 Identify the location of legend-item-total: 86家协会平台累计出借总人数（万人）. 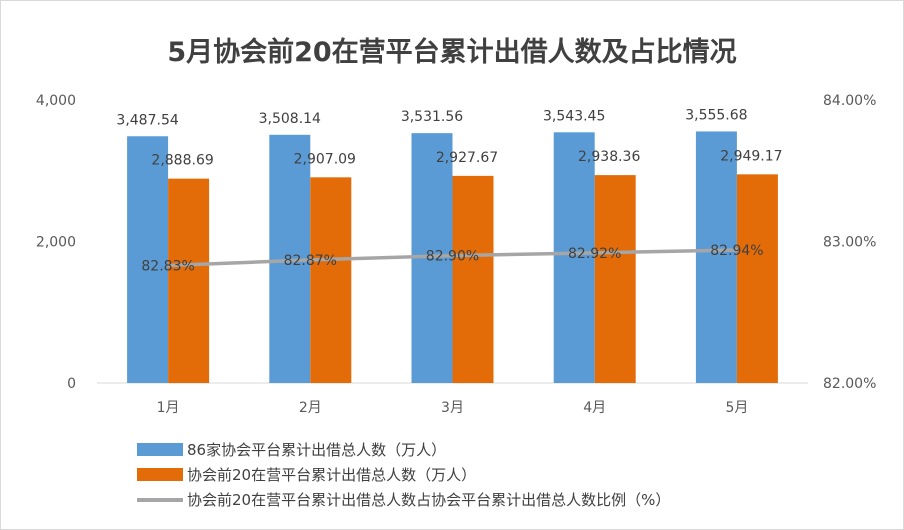
(403, 449).